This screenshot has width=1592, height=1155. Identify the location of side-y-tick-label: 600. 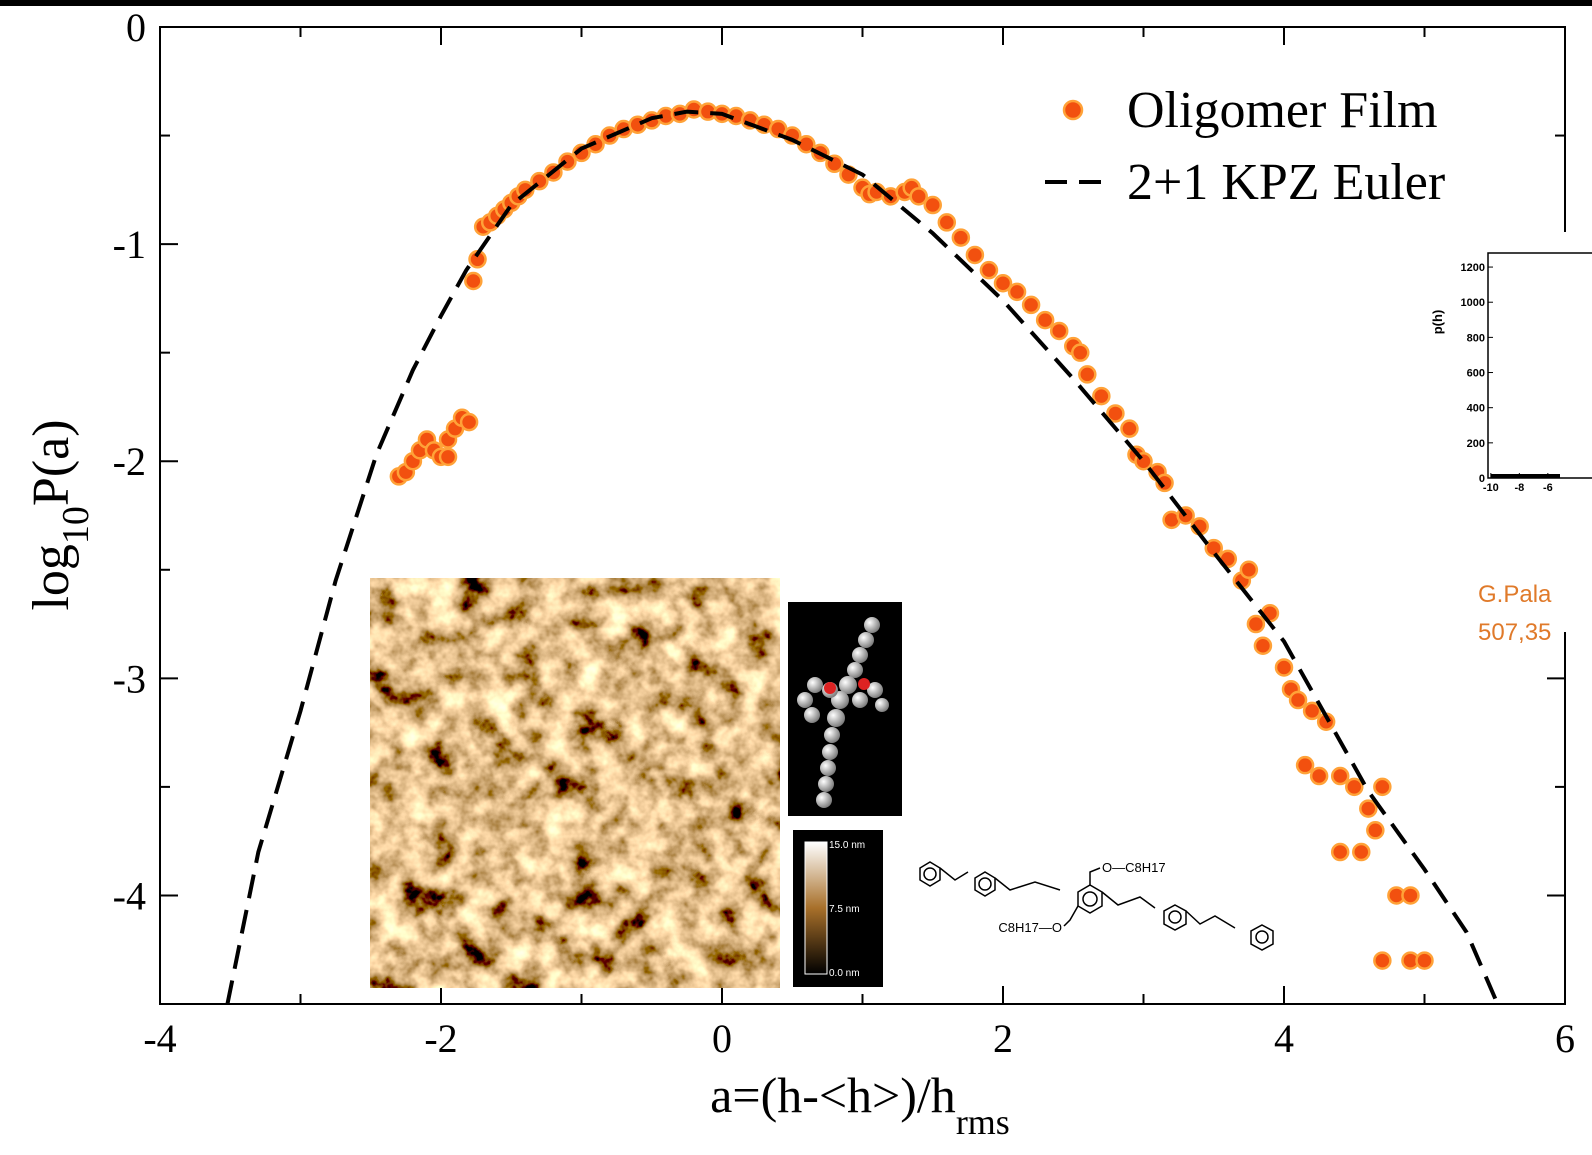
(1476, 374).